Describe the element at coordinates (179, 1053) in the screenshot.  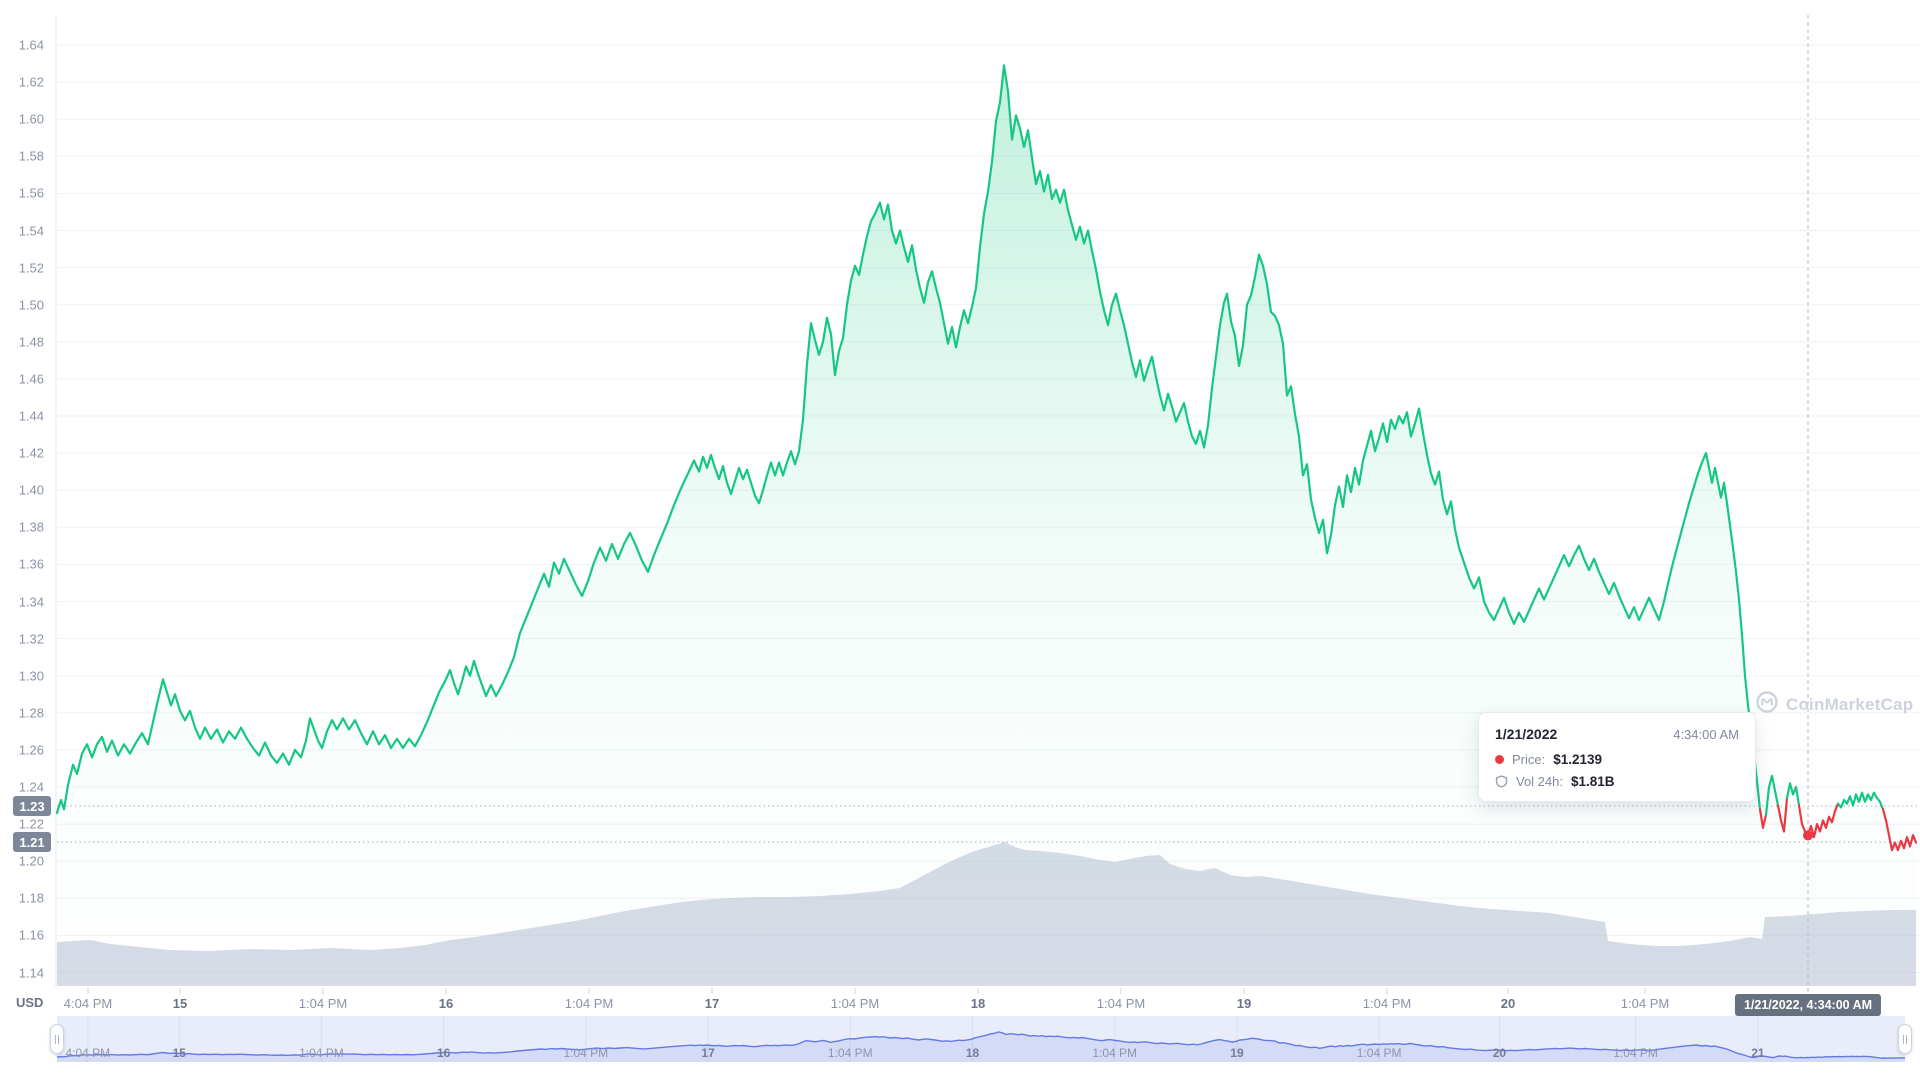
I see `navigator-axis-label: 15` at that location.